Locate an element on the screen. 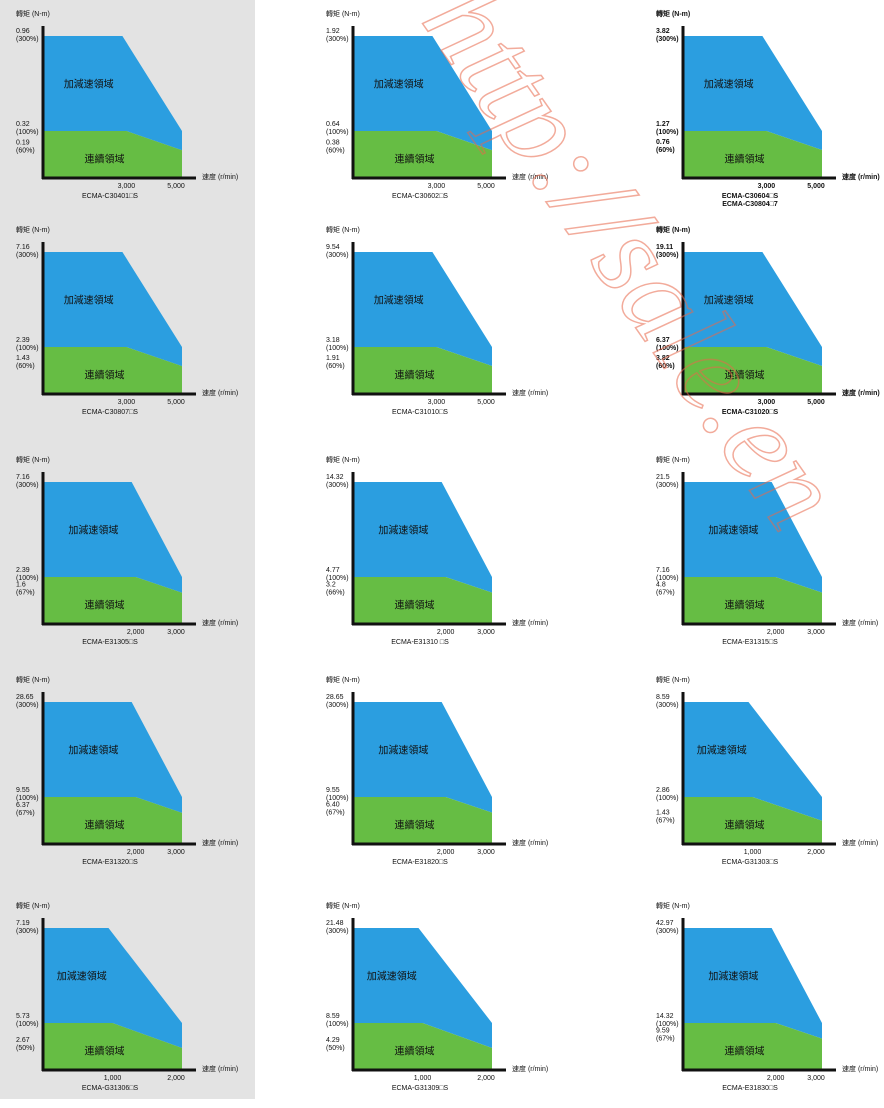  model-label: ECMA-G31303□S is located at coordinates (750, 862).